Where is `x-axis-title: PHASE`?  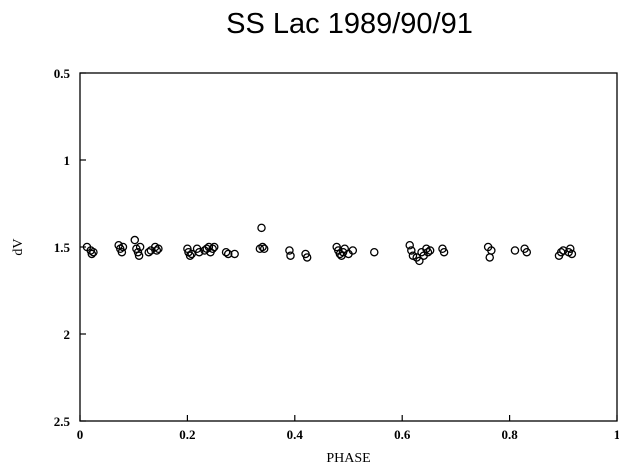 x-axis-title: PHASE is located at coordinates (348, 458).